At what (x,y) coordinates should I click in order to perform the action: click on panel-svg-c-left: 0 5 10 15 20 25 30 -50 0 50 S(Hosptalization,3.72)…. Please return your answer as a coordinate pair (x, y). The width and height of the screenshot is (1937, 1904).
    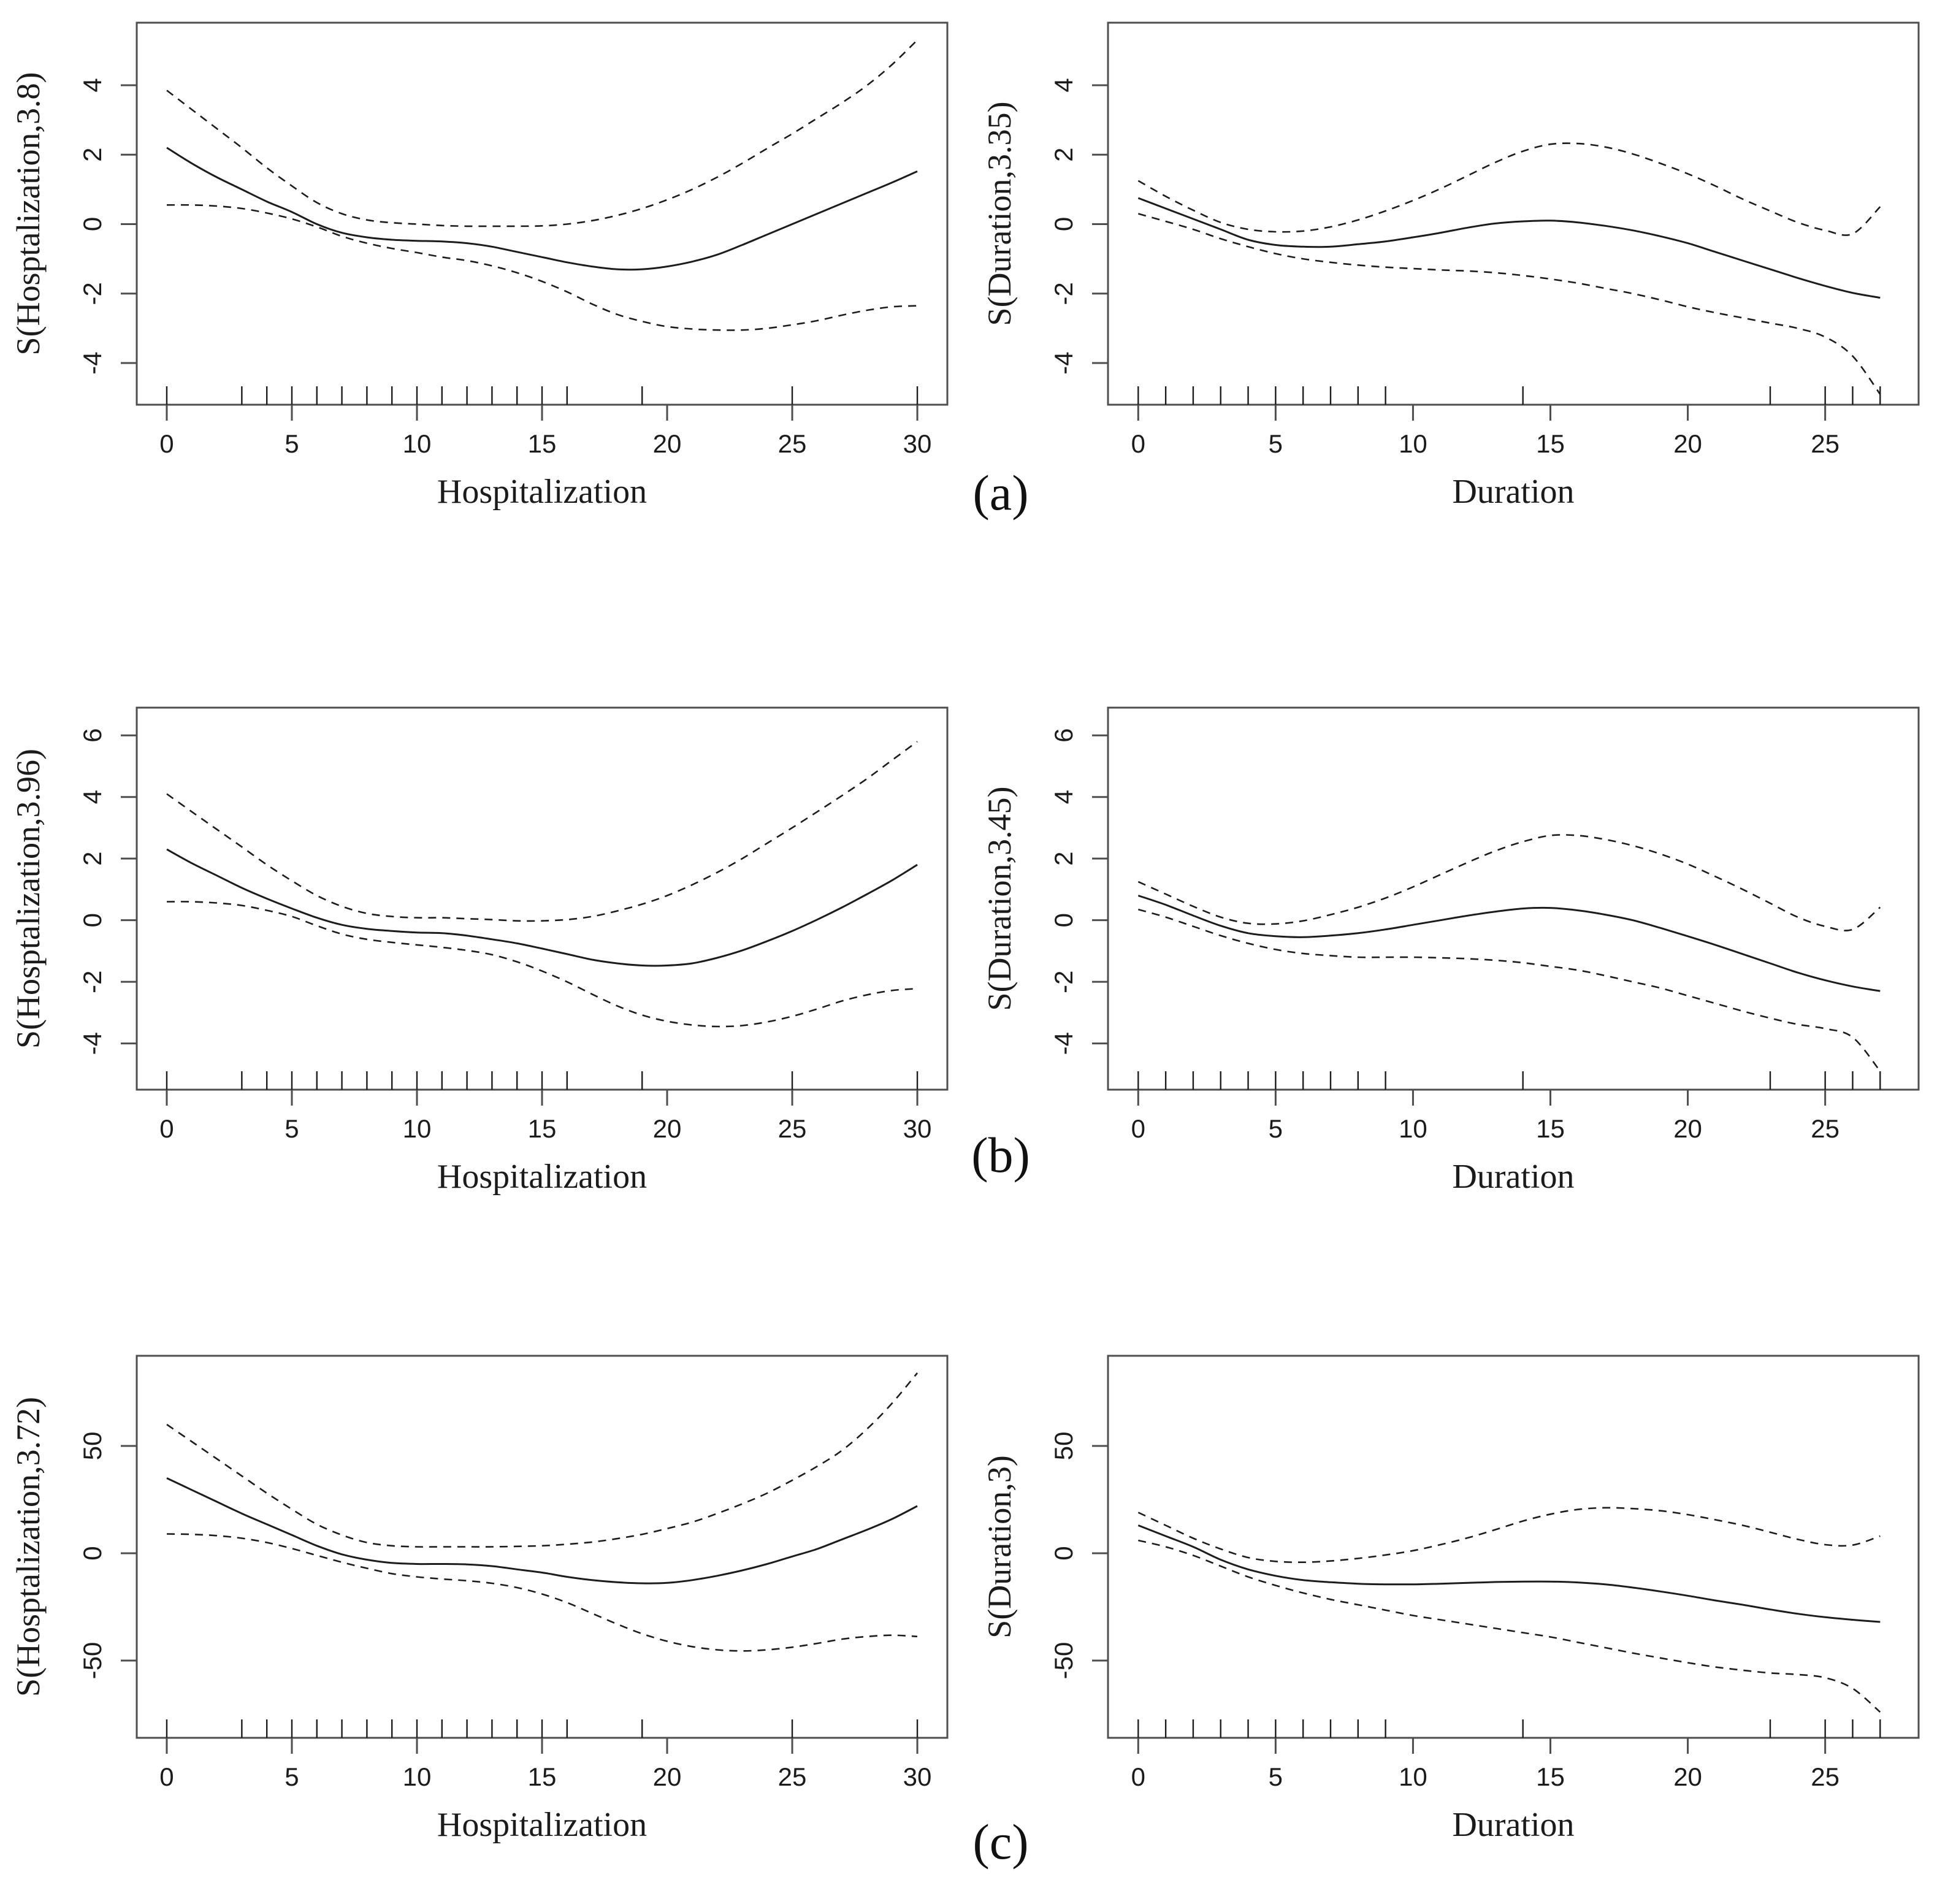
    Looking at the image, I should click on (479, 1599).